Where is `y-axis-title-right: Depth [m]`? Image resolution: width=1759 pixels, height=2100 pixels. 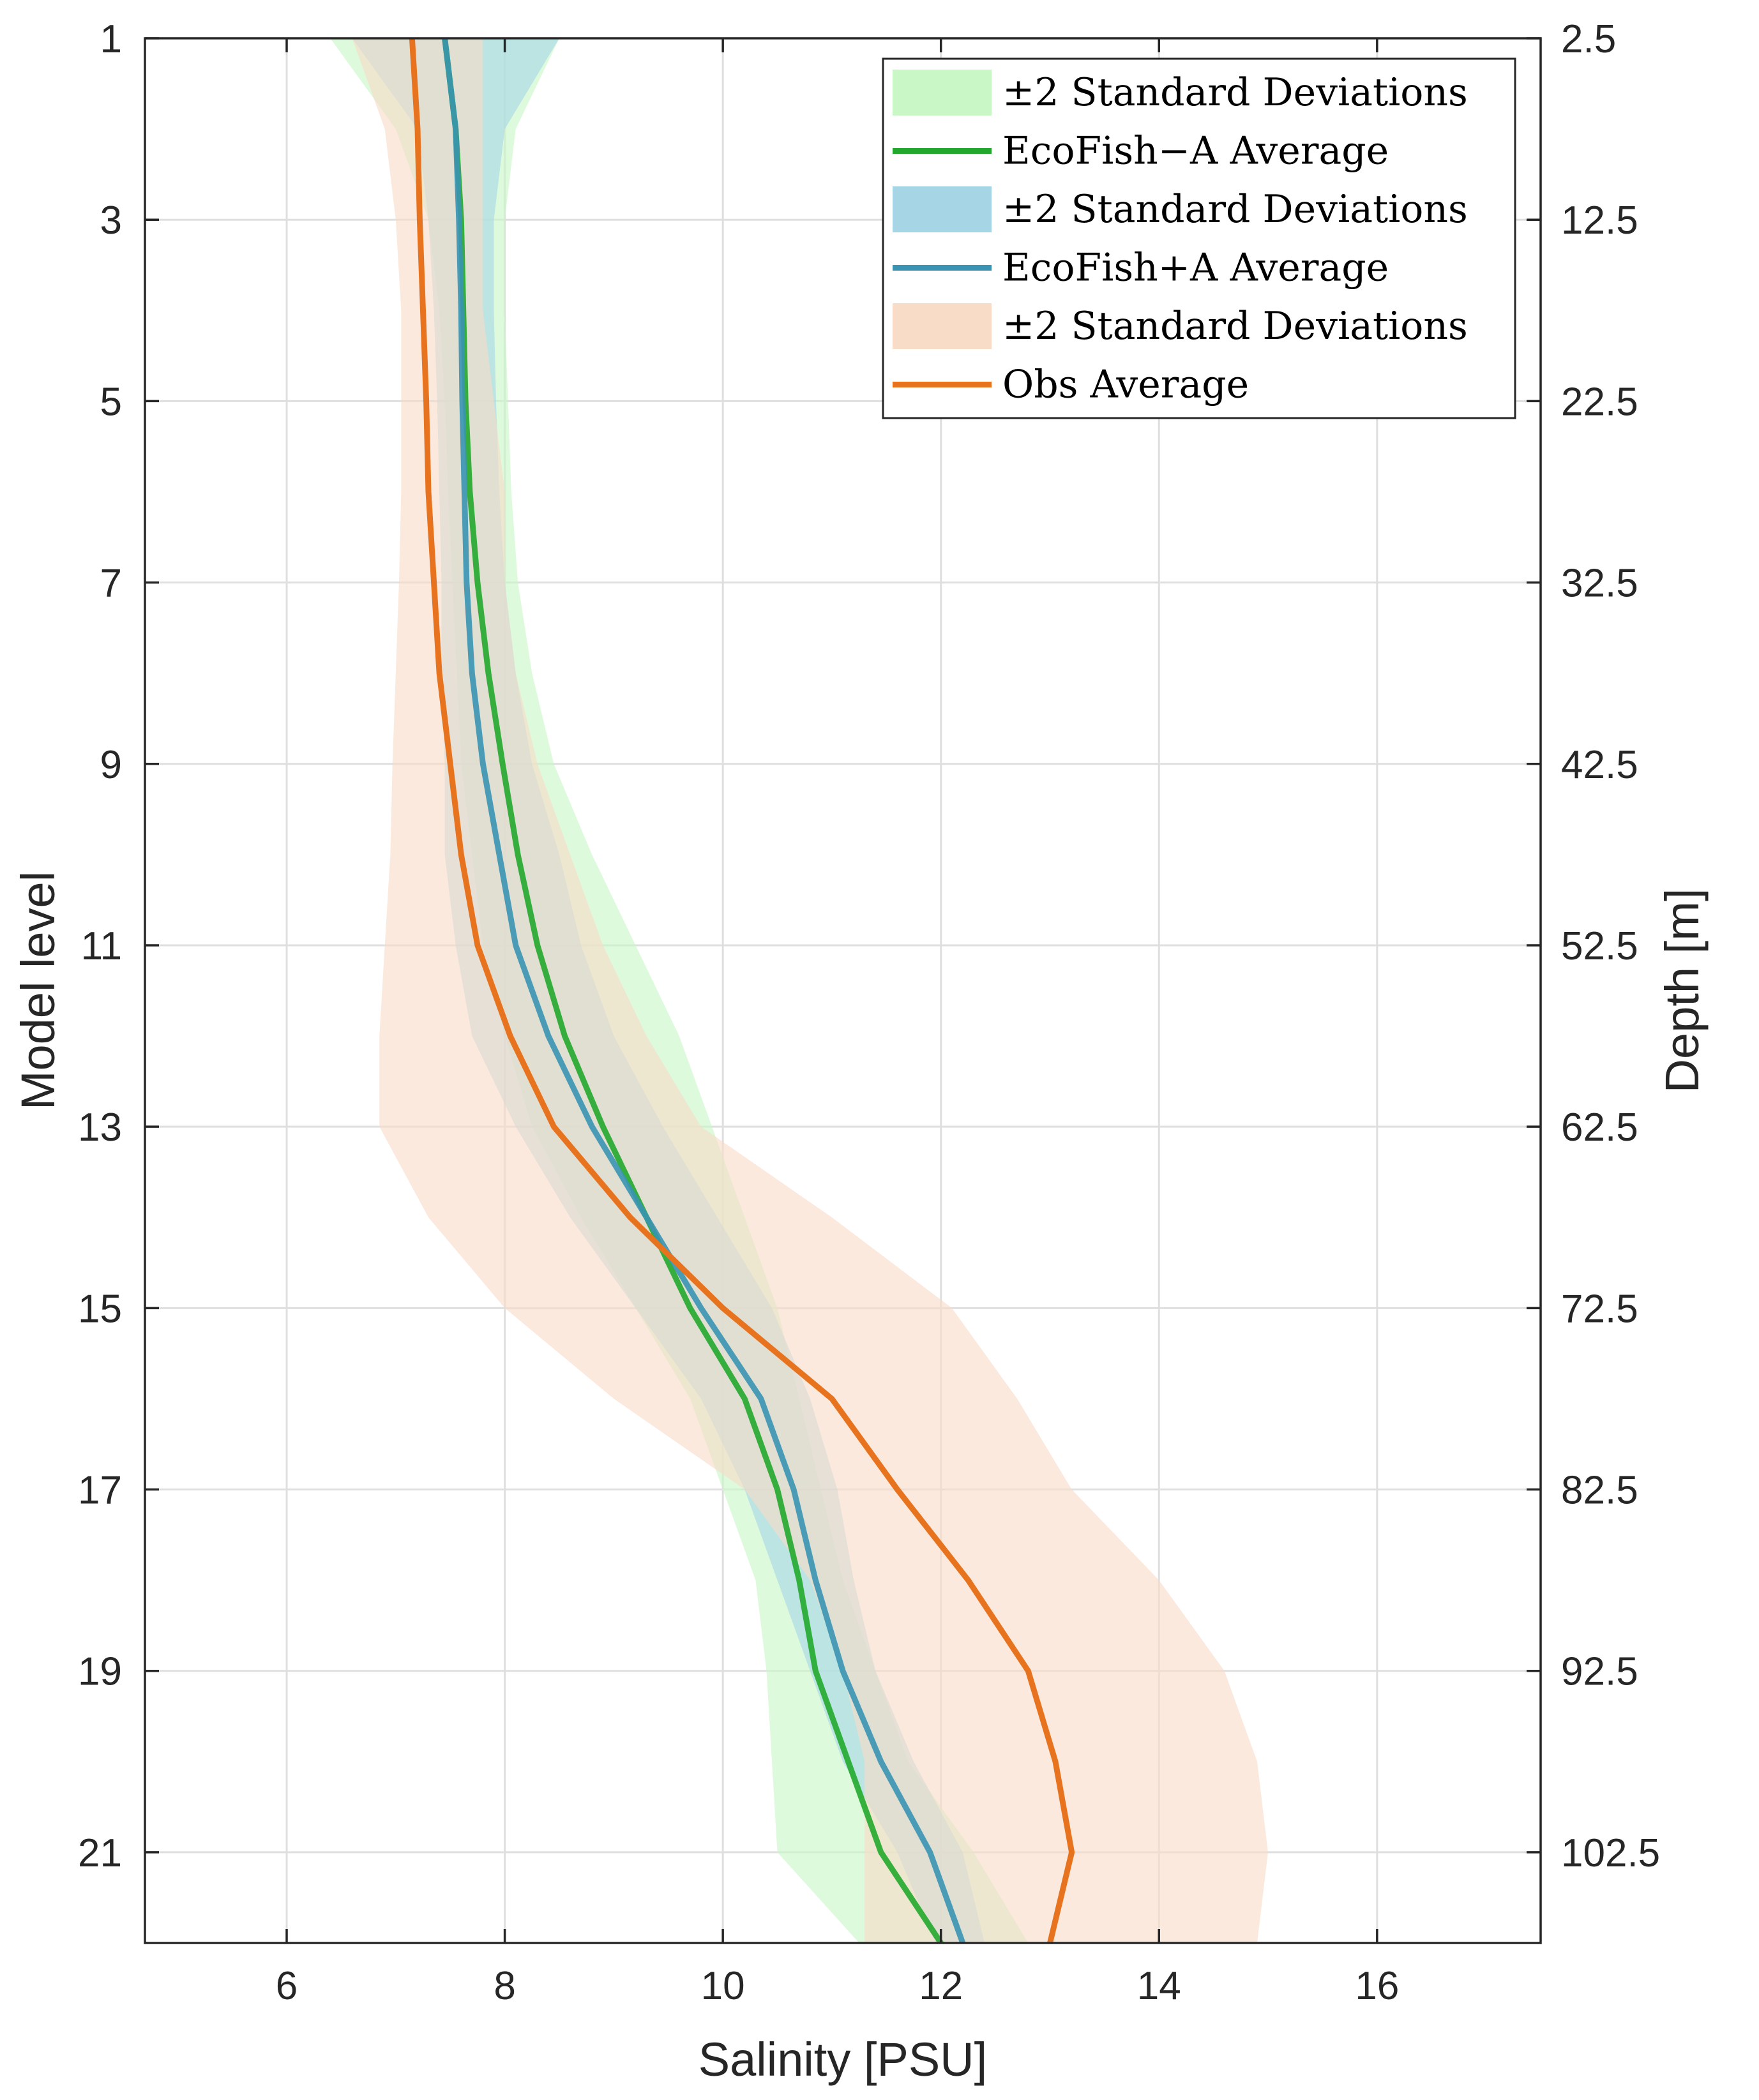 y-axis-title-right: Depth [m] is located at coordinates (1683, 991).